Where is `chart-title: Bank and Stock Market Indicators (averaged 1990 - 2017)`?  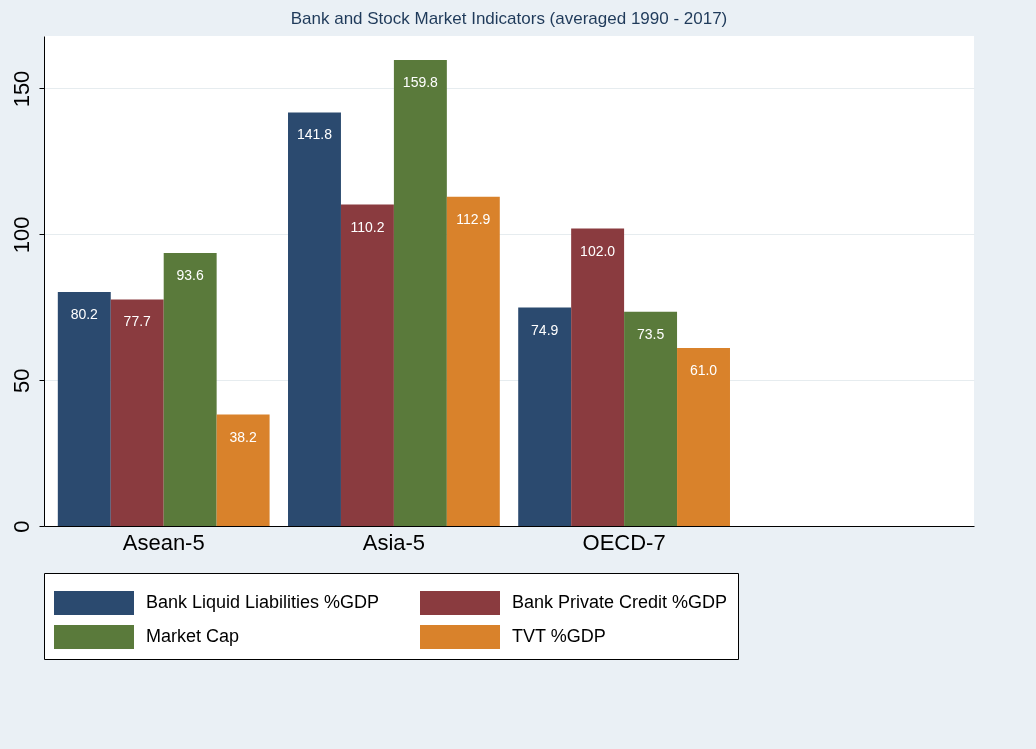 chart-title: Bank and Stock Market Indicators (averaged 1990 - 2017) is located at coordinates (509, 18).